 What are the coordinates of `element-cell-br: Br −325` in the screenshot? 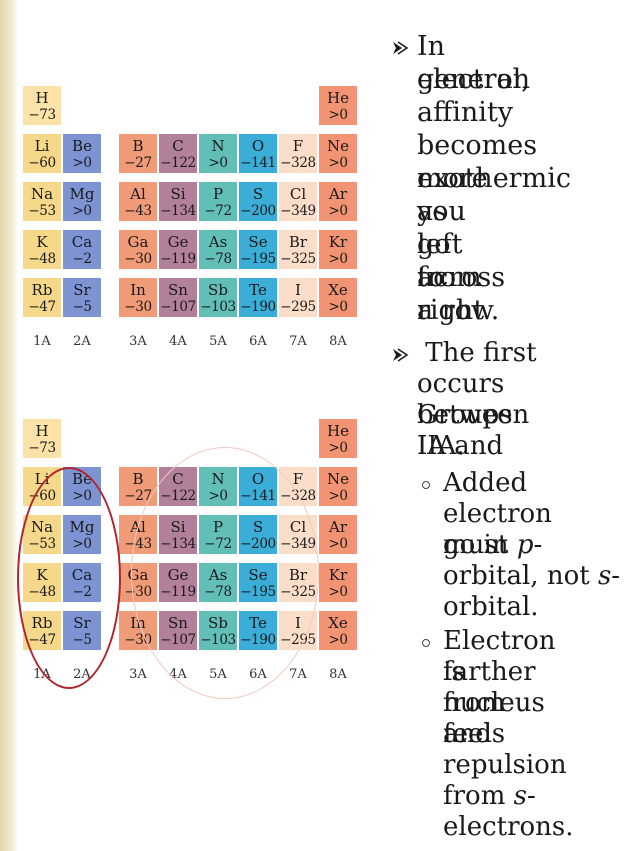 It's located at (298, 582).